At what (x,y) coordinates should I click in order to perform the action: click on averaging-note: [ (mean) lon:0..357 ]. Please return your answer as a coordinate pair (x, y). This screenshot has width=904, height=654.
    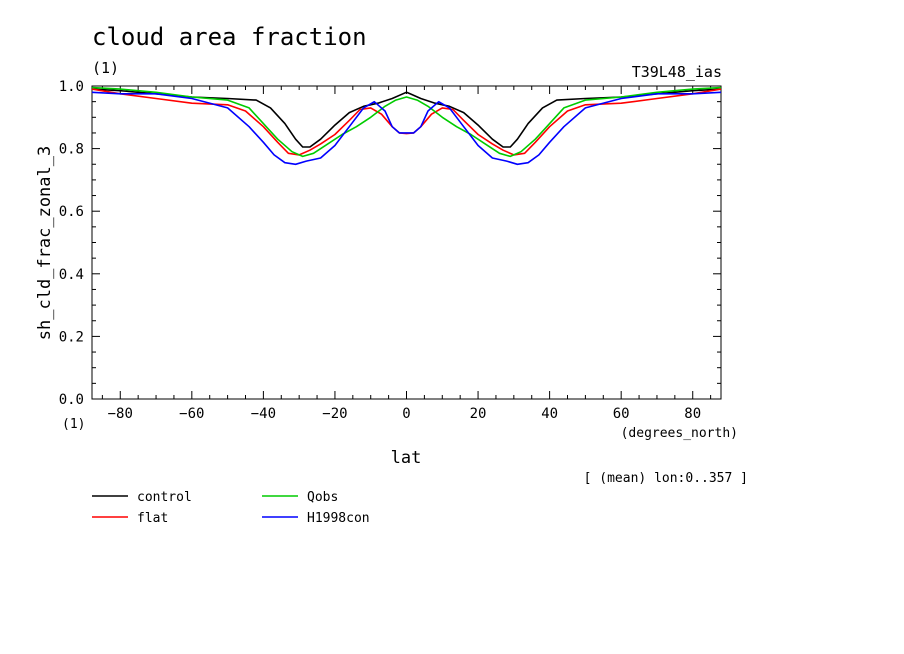
    Looking at the image, I should click on (666, 478).